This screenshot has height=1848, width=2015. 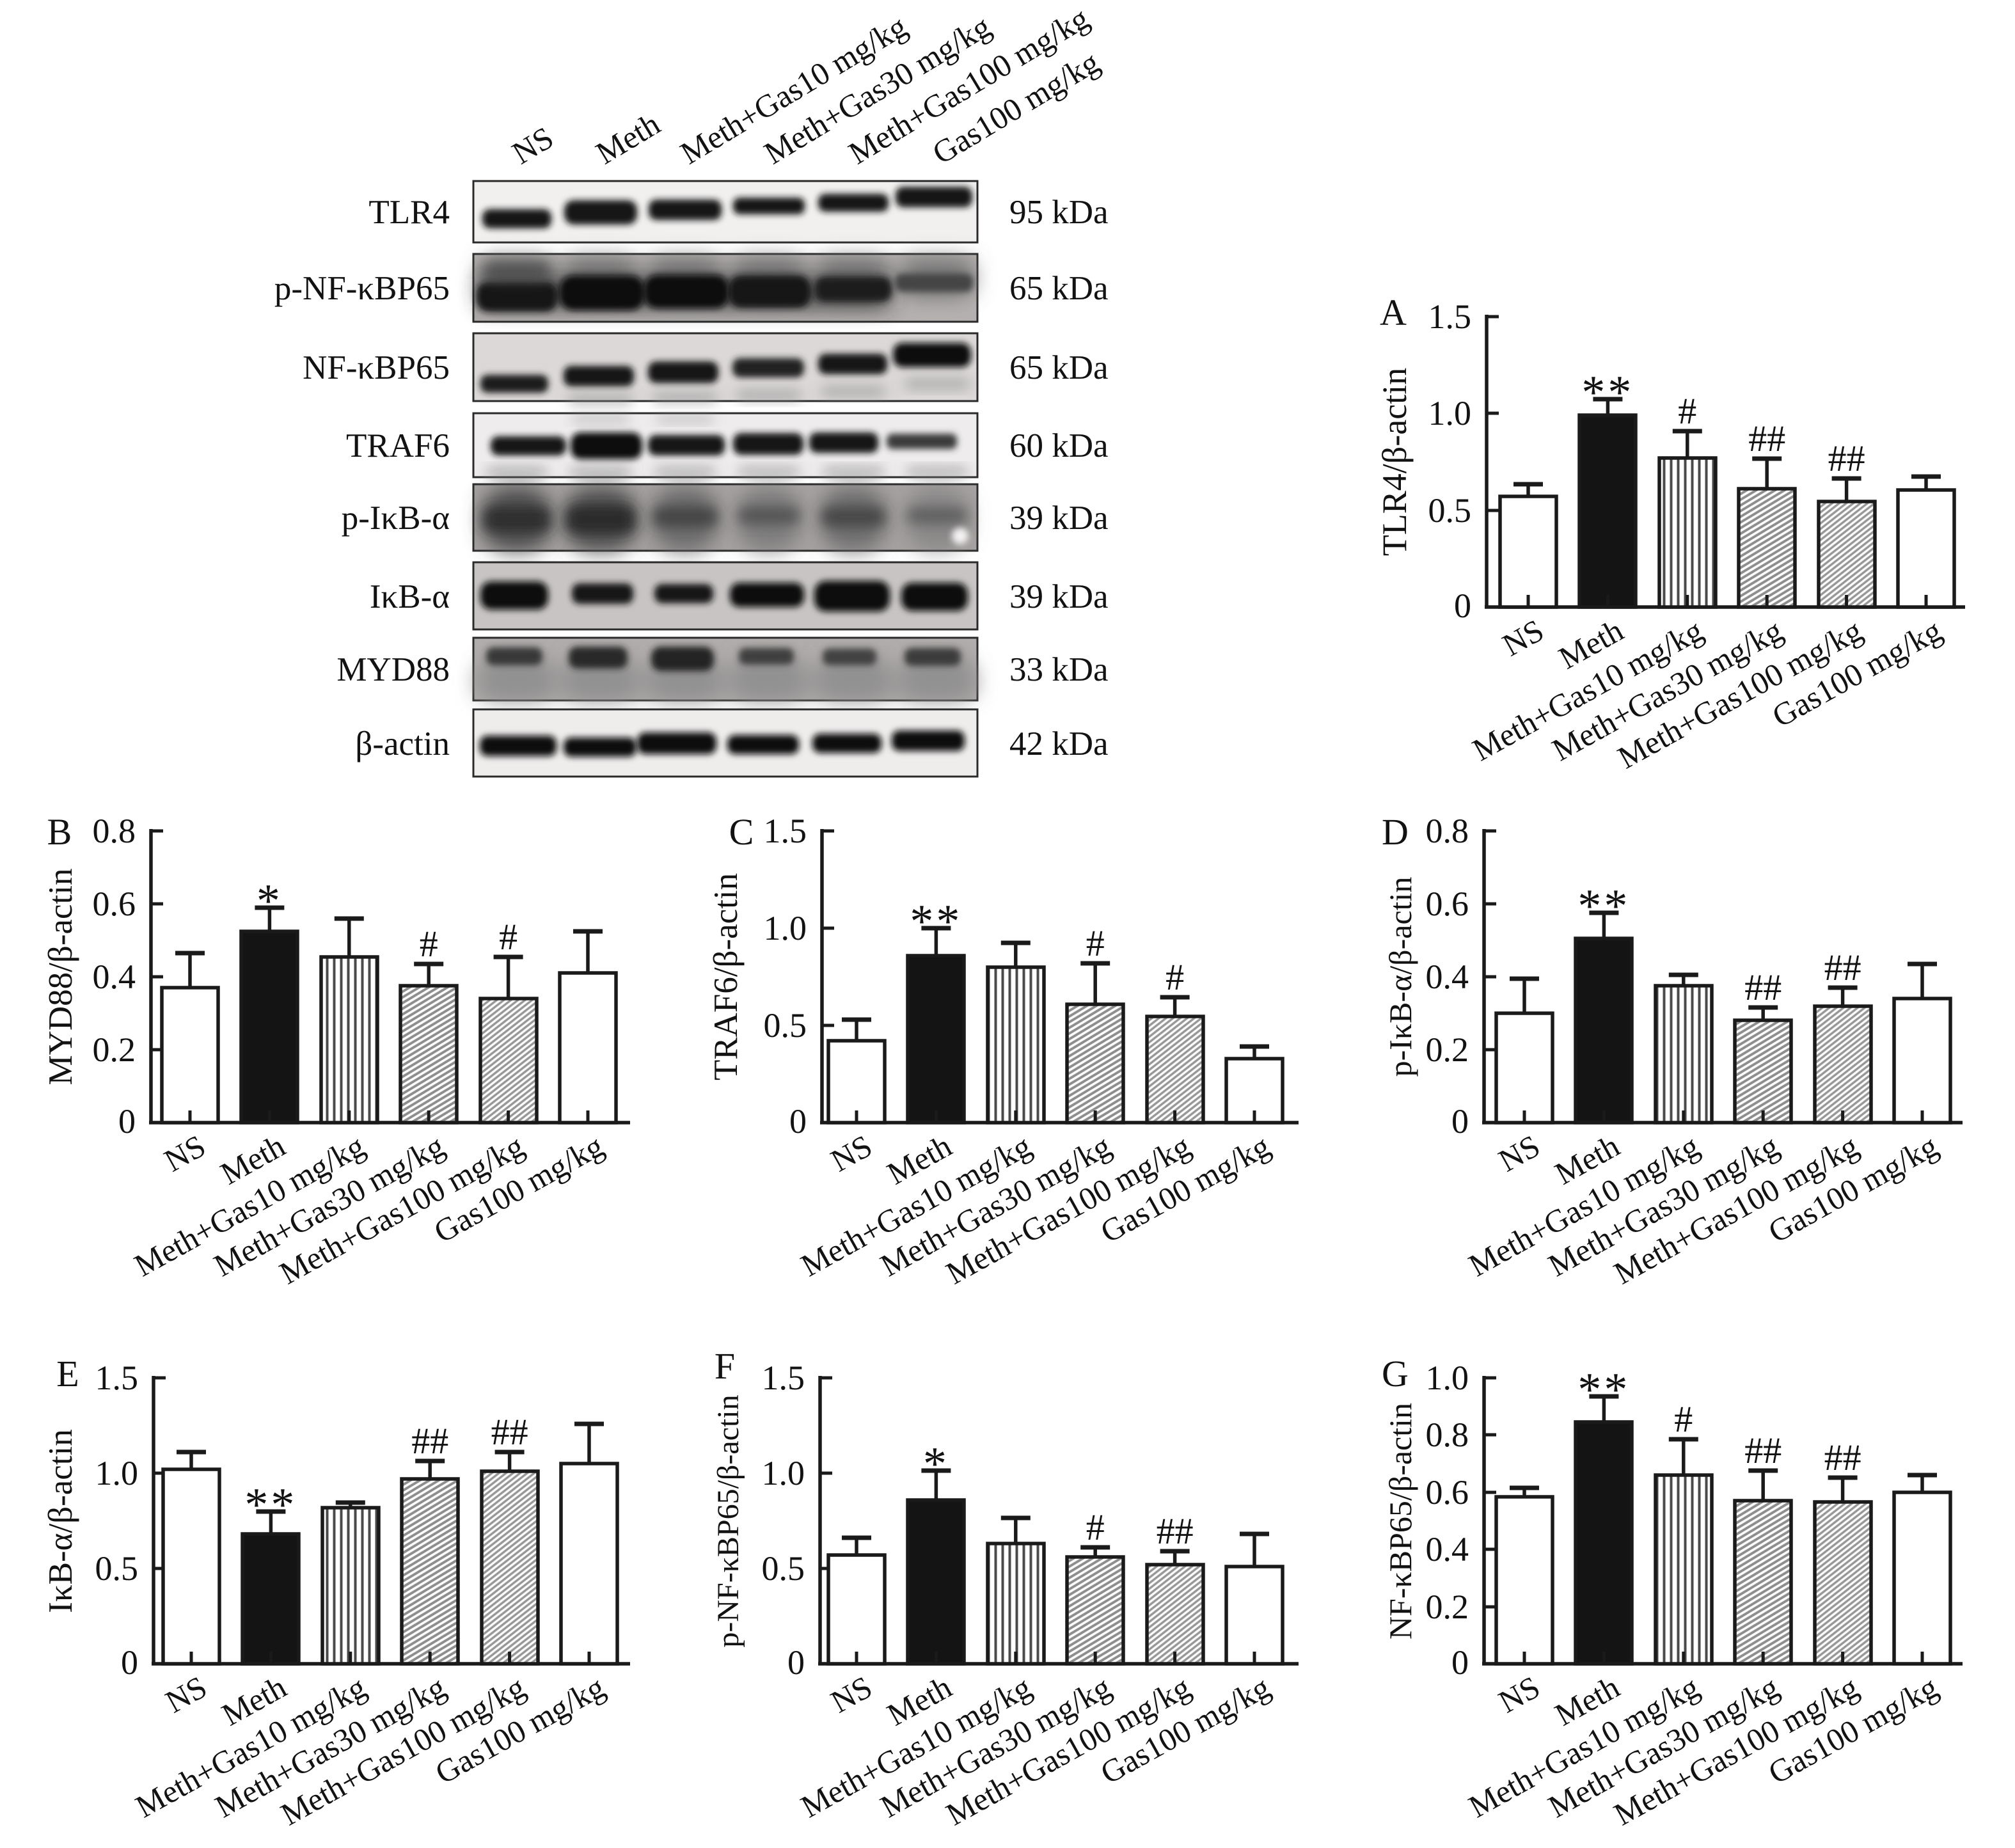 What do you see at coordinates (1059, 212) in the screenshot?
I see `svg-text: 95 kDa` at bounding box center [1059, 212].